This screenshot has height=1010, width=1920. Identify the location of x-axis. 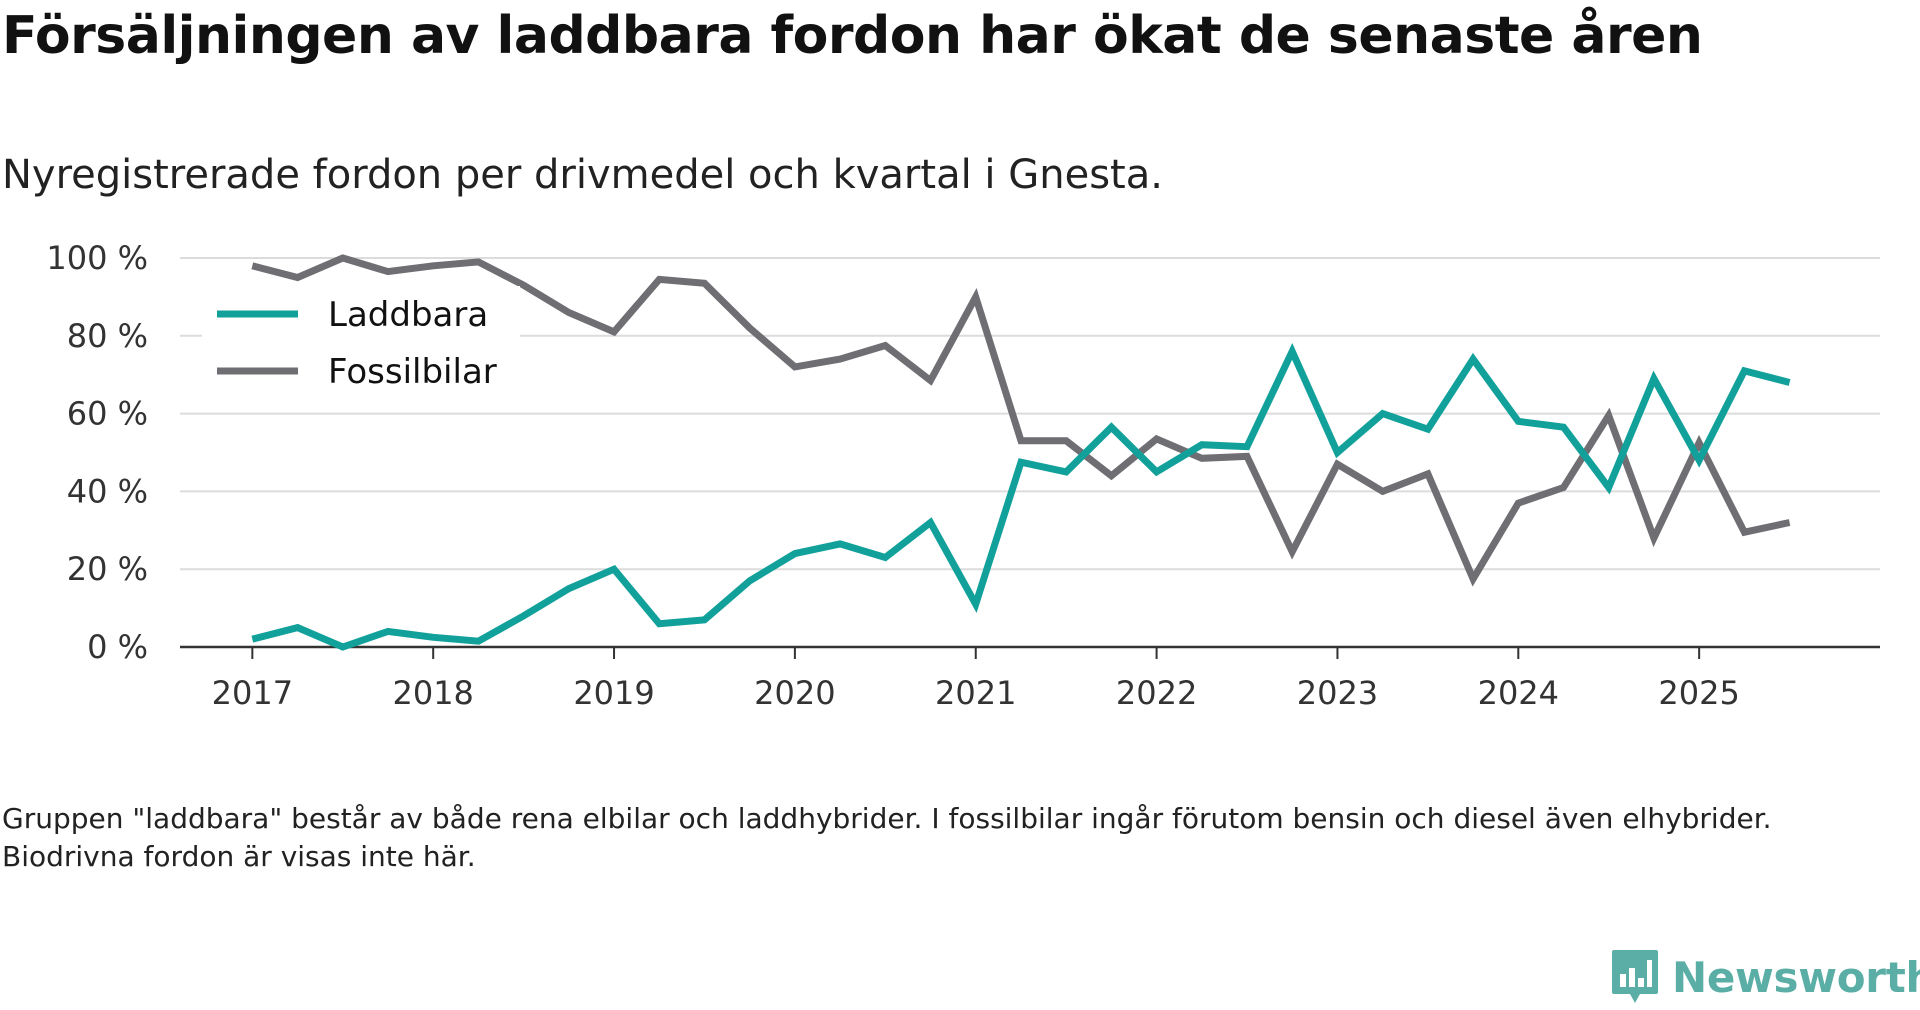
(1030, 652).